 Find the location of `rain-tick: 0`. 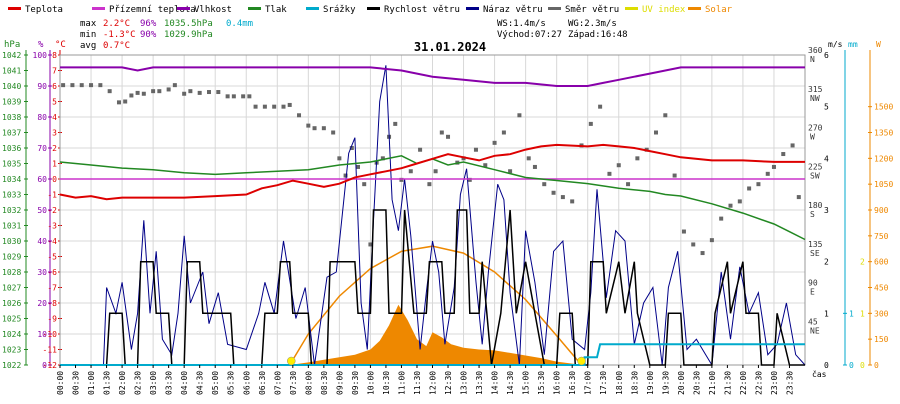

rain-tick: 0 is located at coordinates (851, 365).